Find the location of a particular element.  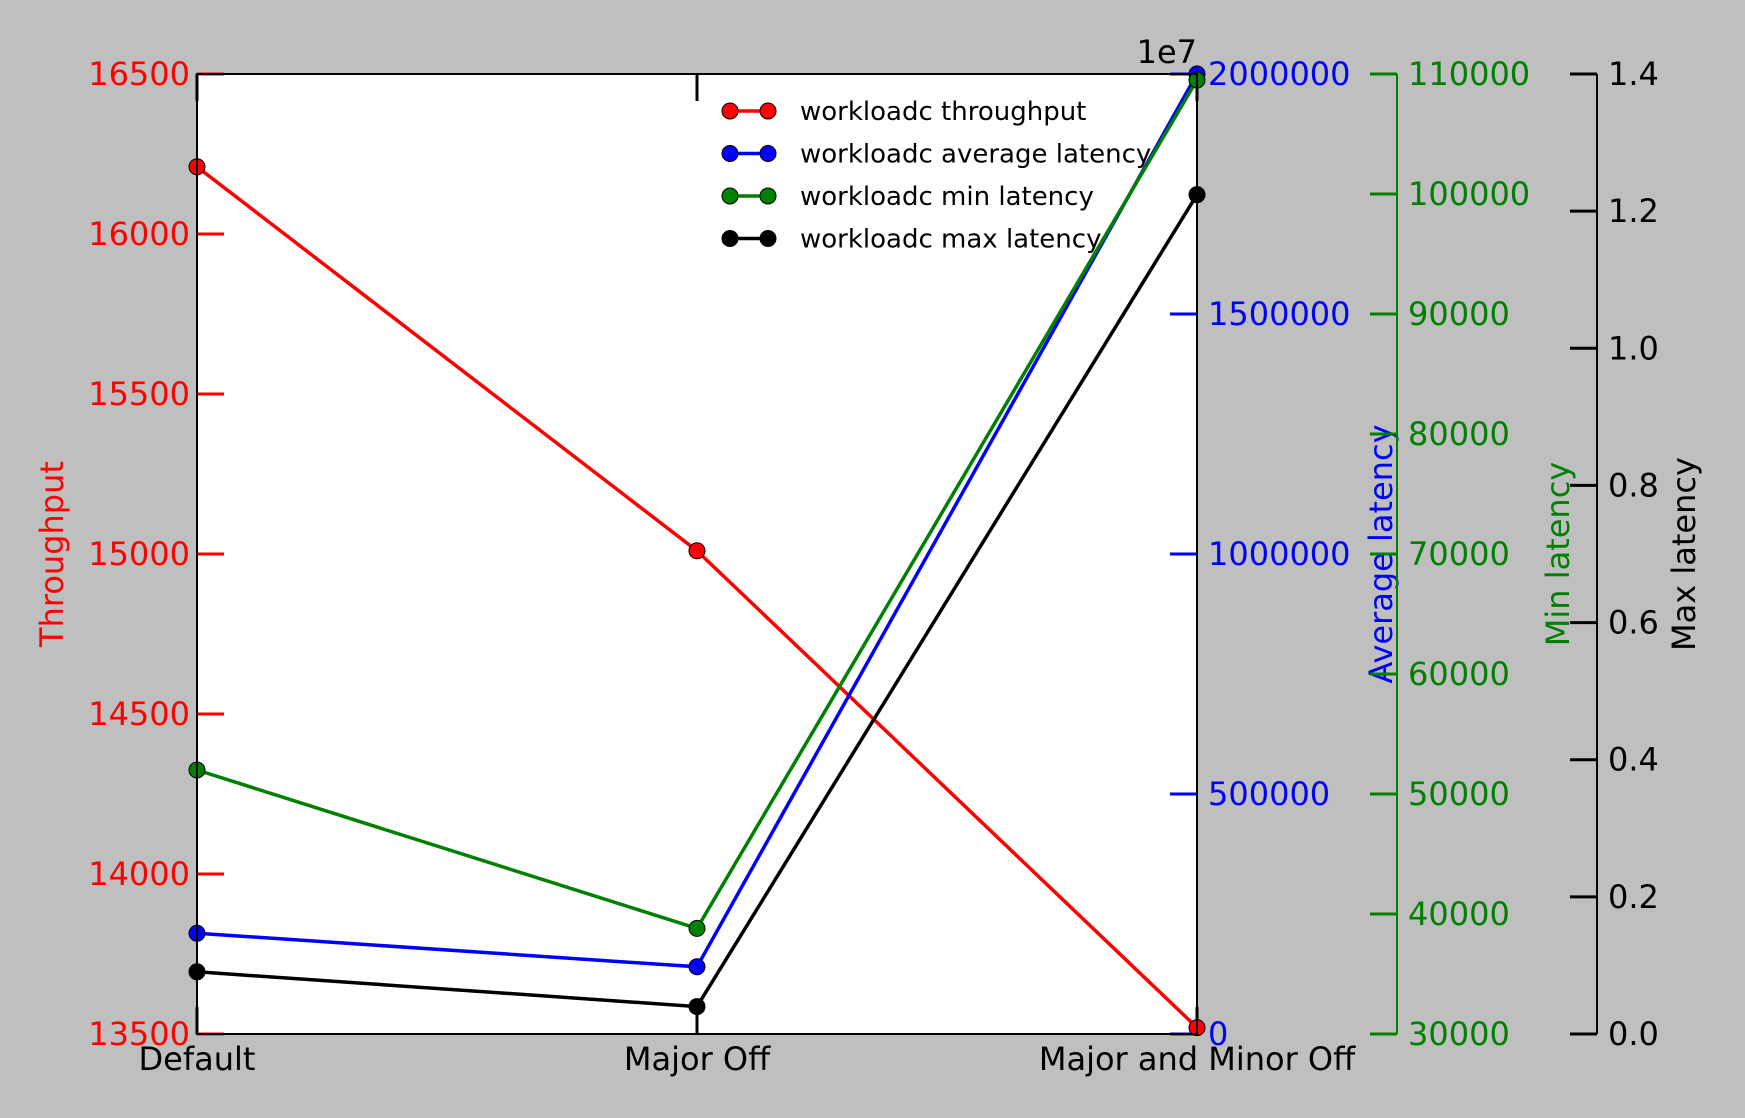

throughput-tick-label: 15500 is located at coordinates (139, 394).